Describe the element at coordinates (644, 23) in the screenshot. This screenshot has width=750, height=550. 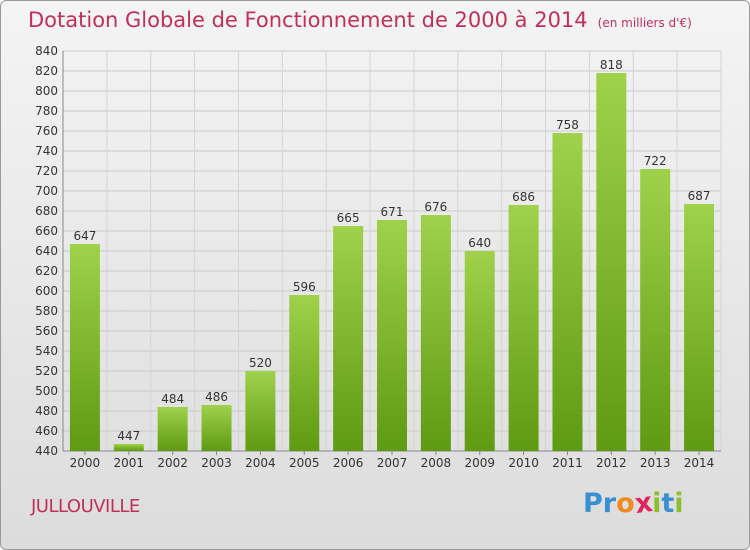
I see `chart-subtitle: (en milliers d'€)` at that location.